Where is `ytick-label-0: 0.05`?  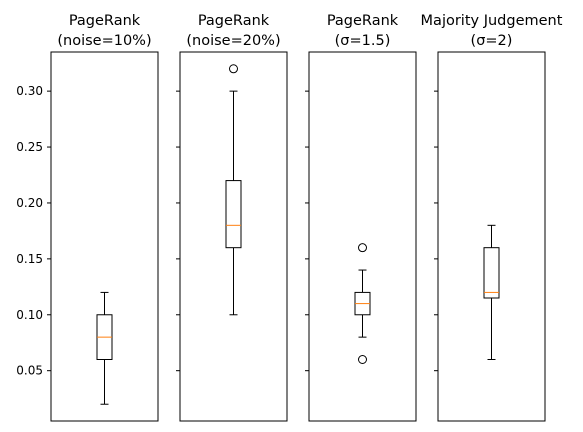 ytick-label-0: 0.05 is located at coordinates (29, 371).